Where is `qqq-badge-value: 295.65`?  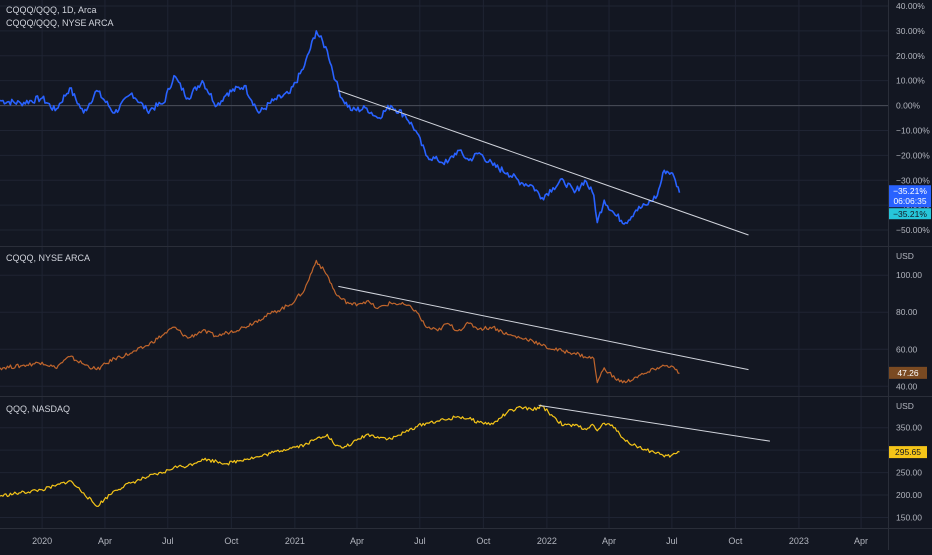
qqq-badge-value: 295.65 is located at coordinates (908, 452).